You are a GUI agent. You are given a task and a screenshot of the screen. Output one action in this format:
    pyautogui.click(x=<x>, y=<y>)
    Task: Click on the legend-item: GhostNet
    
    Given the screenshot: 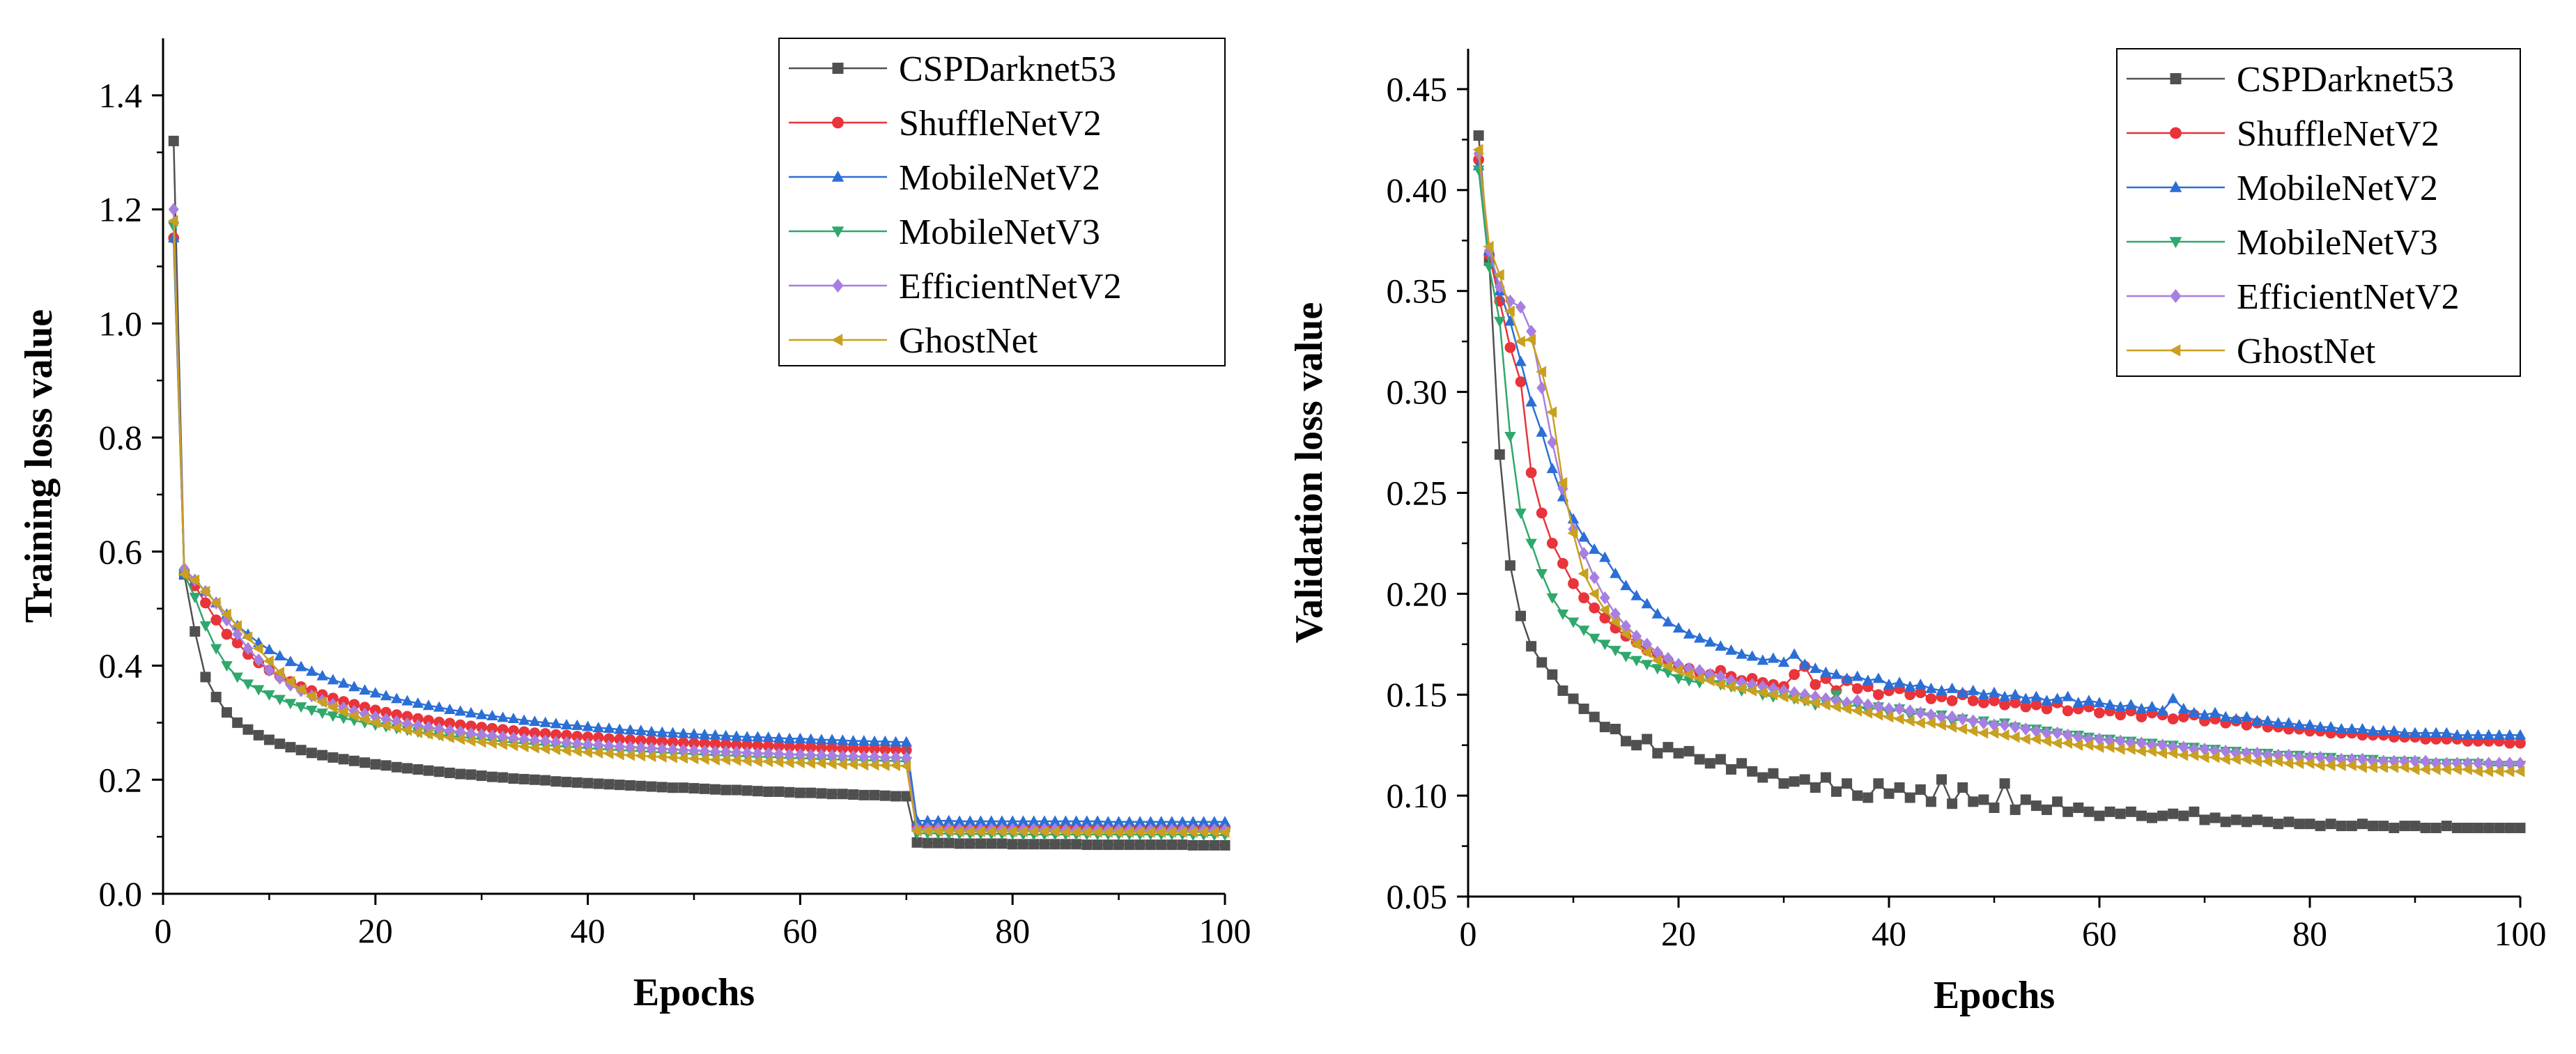 What is the action you would take?
    pyautogui.click(x=2251, y=352)
    